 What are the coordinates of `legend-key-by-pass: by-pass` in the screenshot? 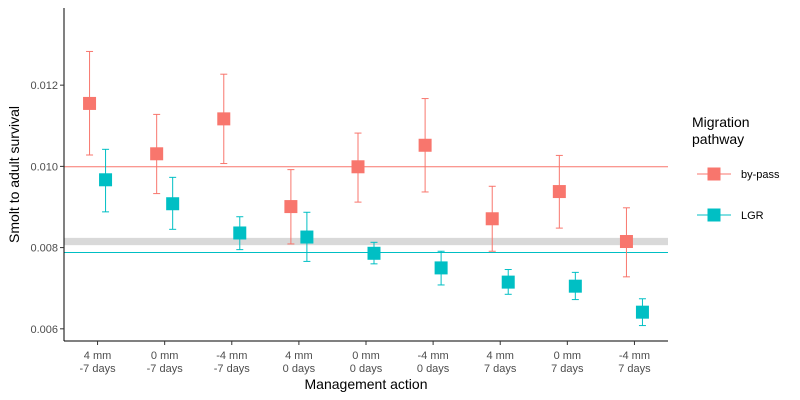 It's located at (738, 174).